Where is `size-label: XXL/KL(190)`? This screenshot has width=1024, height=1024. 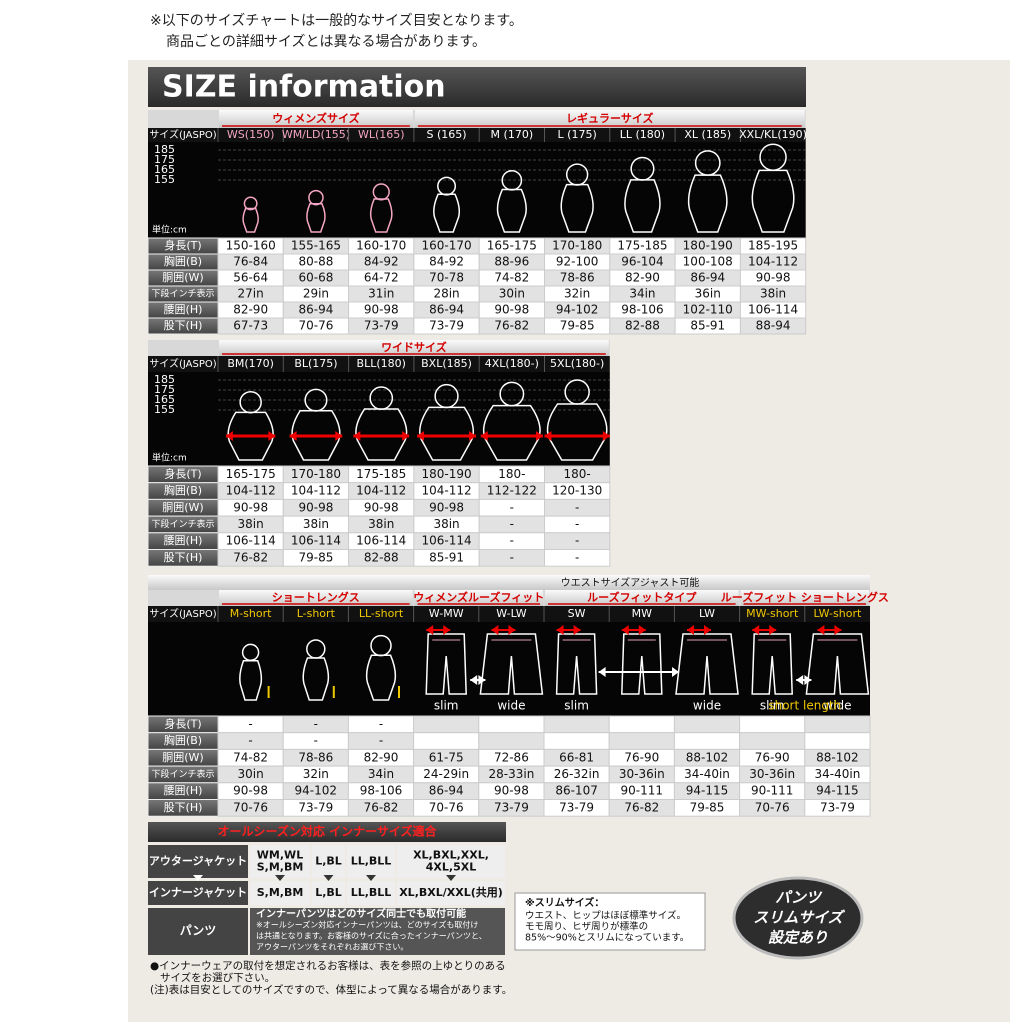 size-label: XXL/KL(190) is located at coordinates (773, 134).